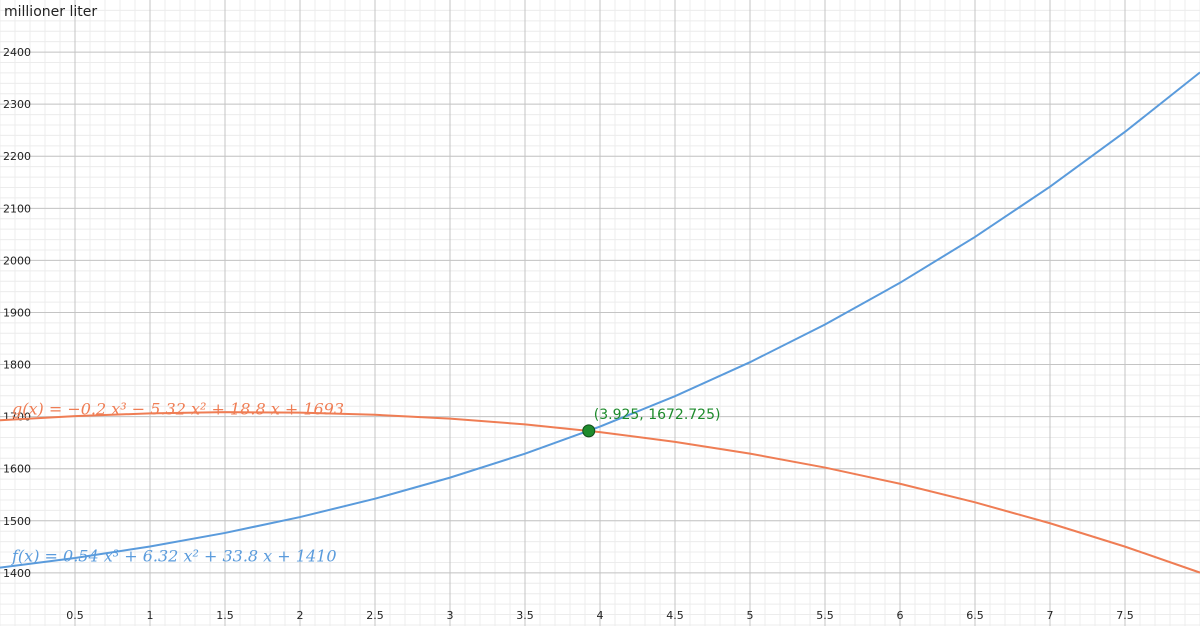  What do you see at coordinates (178, 408) in the screenshot?
I see `curve-label: g(x) = −0.2 x³ − 5.32 x² + 18.8 x + 1693` at bounding box center [178, 408].